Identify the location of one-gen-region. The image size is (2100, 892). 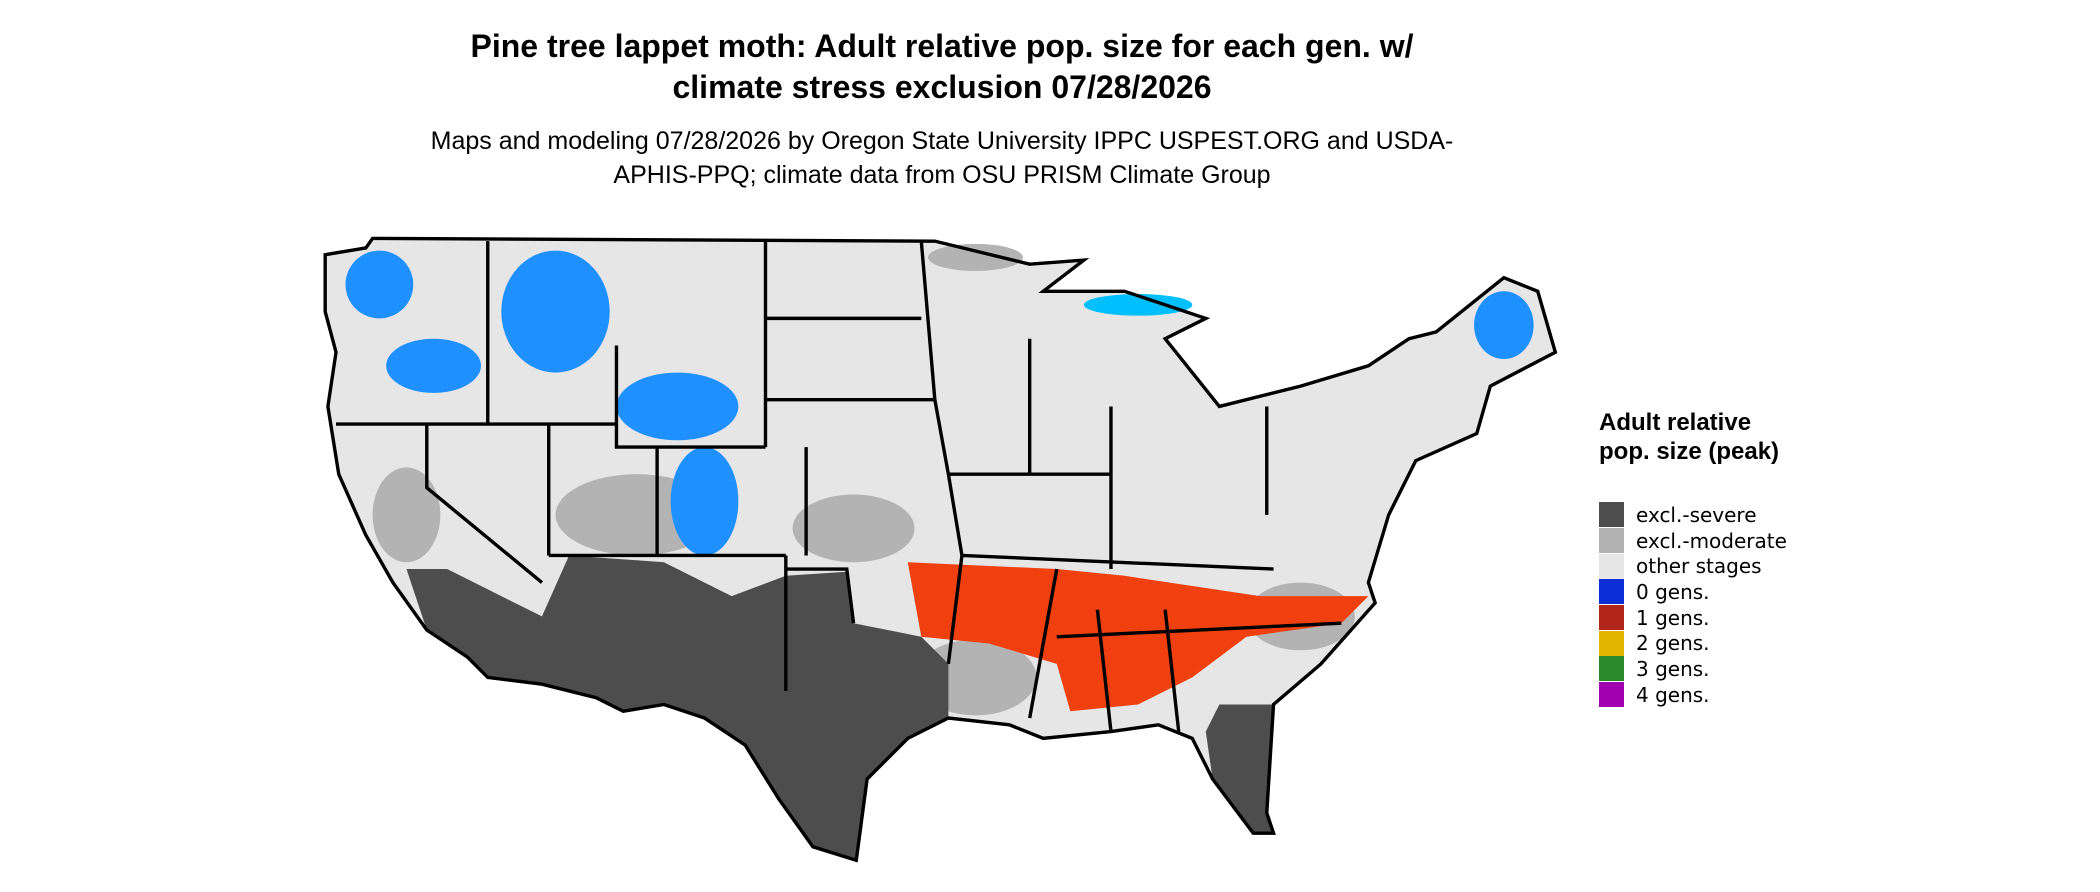
(1138, 637).